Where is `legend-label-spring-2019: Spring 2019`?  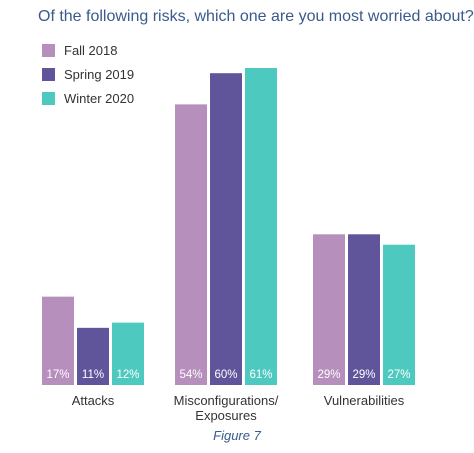
legend-label-spring-2019: Spring 2019 is located at coordinates (99, 74).